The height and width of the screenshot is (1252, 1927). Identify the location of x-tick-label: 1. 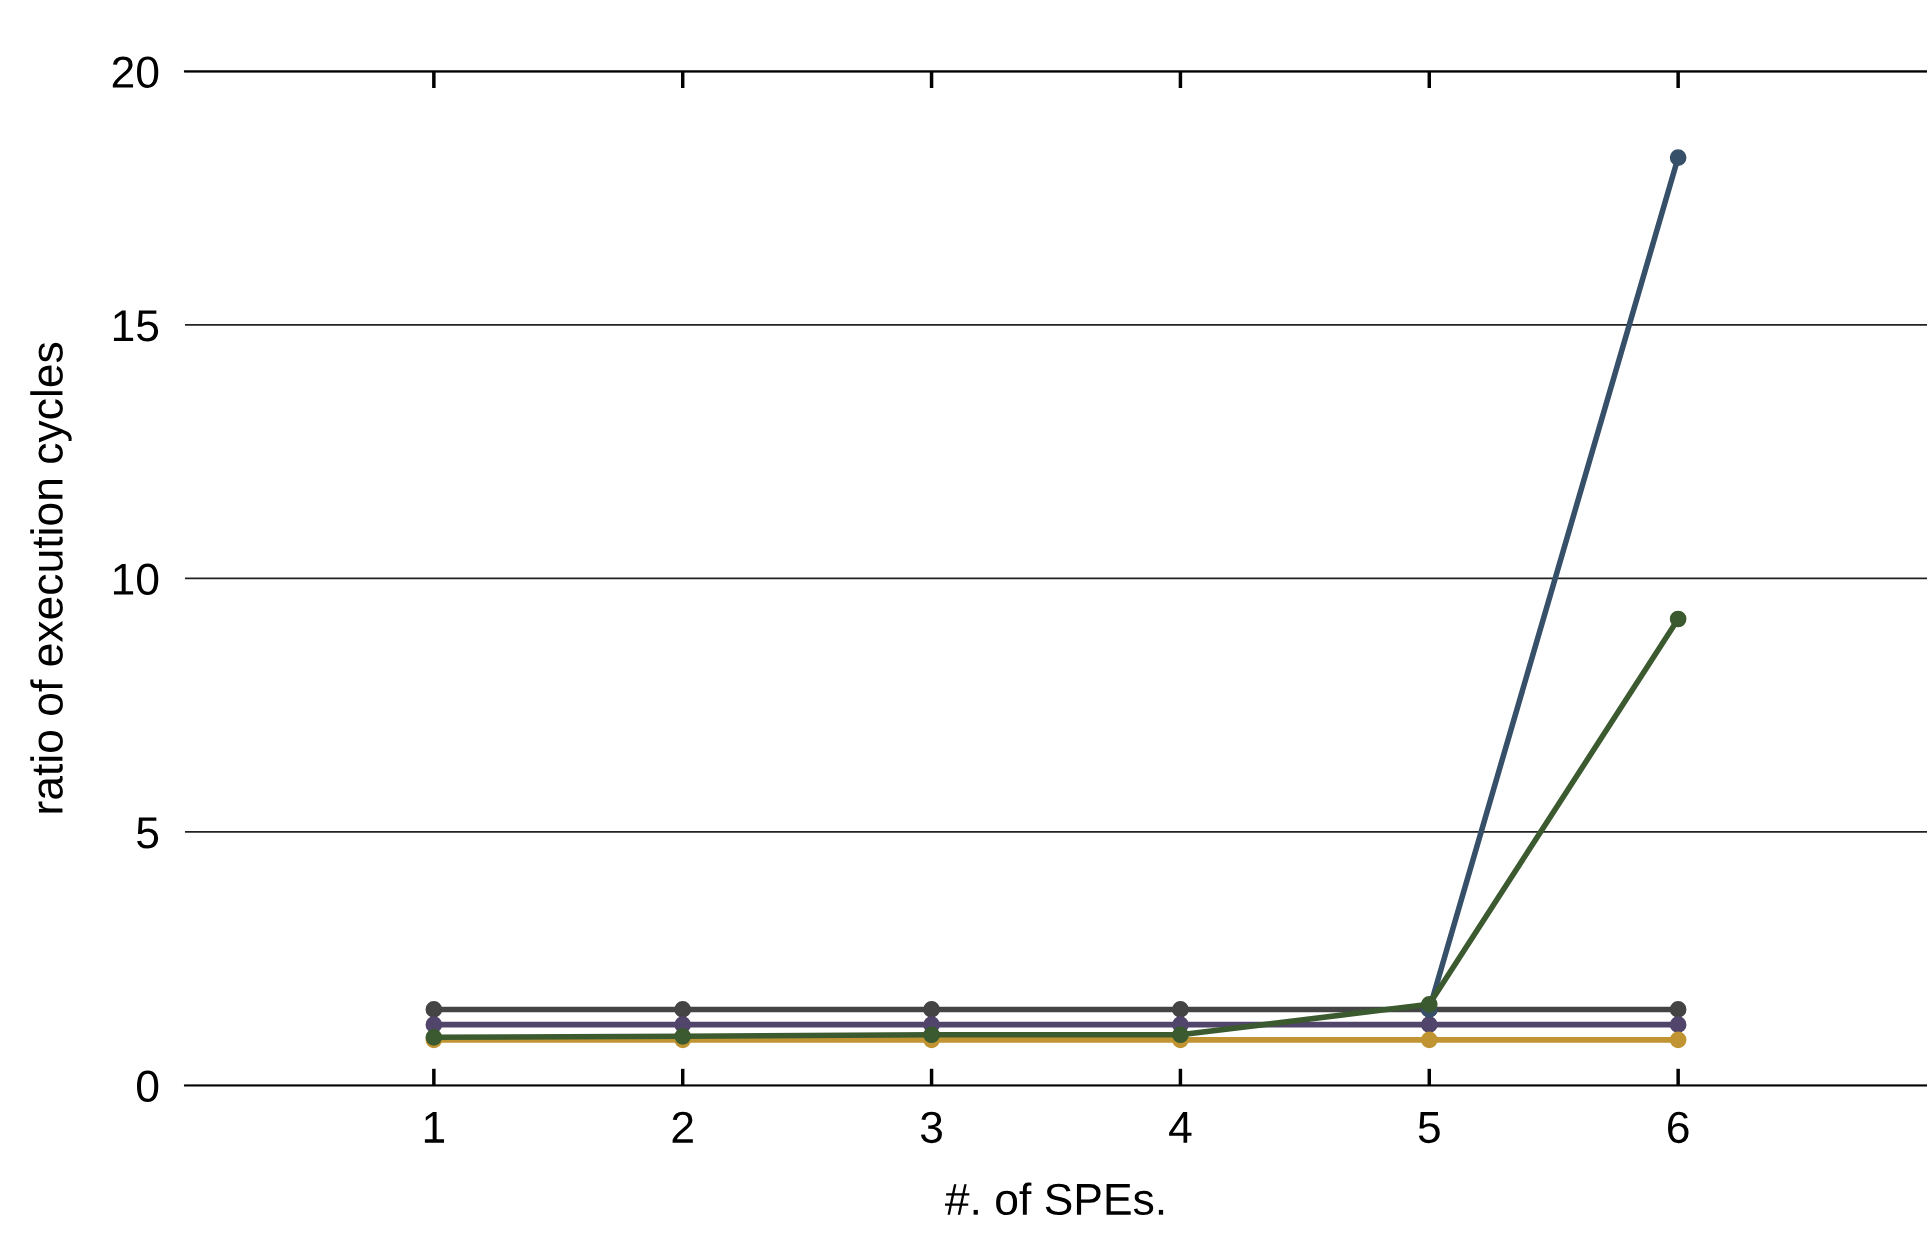
(434, 1127).